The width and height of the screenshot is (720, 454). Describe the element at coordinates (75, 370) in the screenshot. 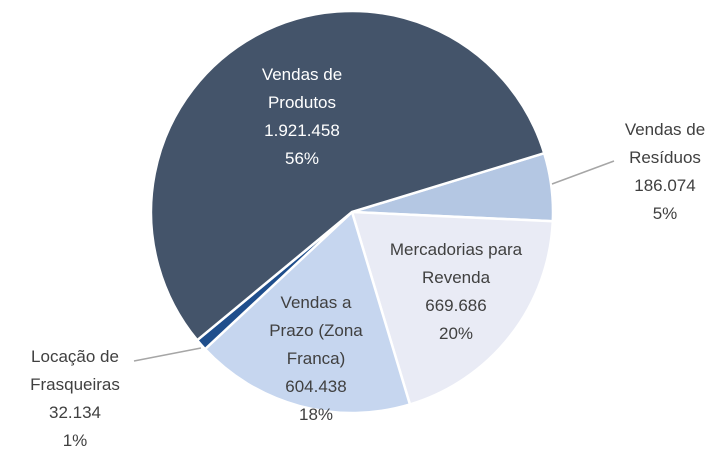

I see `category-label: Locação de Frasqueiras` at that location.